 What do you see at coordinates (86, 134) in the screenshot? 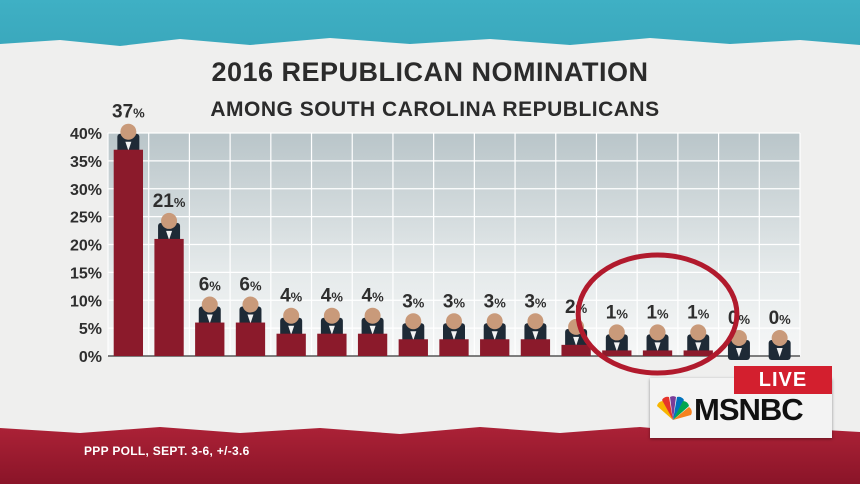
I see `y-tick-label: 40%` at bounding box center [86, 134].